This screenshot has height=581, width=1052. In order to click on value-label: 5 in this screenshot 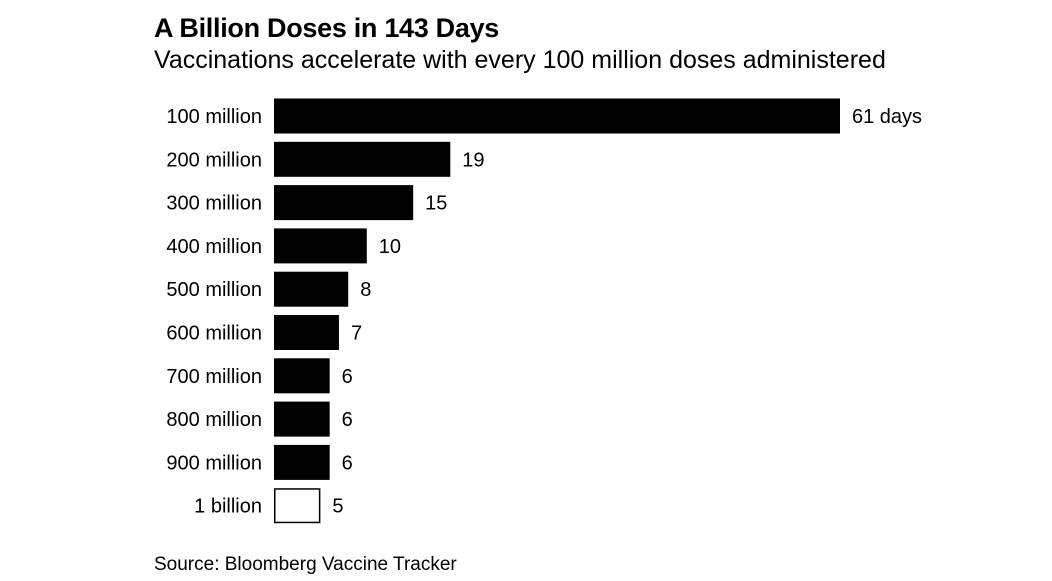, I will do `click(337, 507)`.